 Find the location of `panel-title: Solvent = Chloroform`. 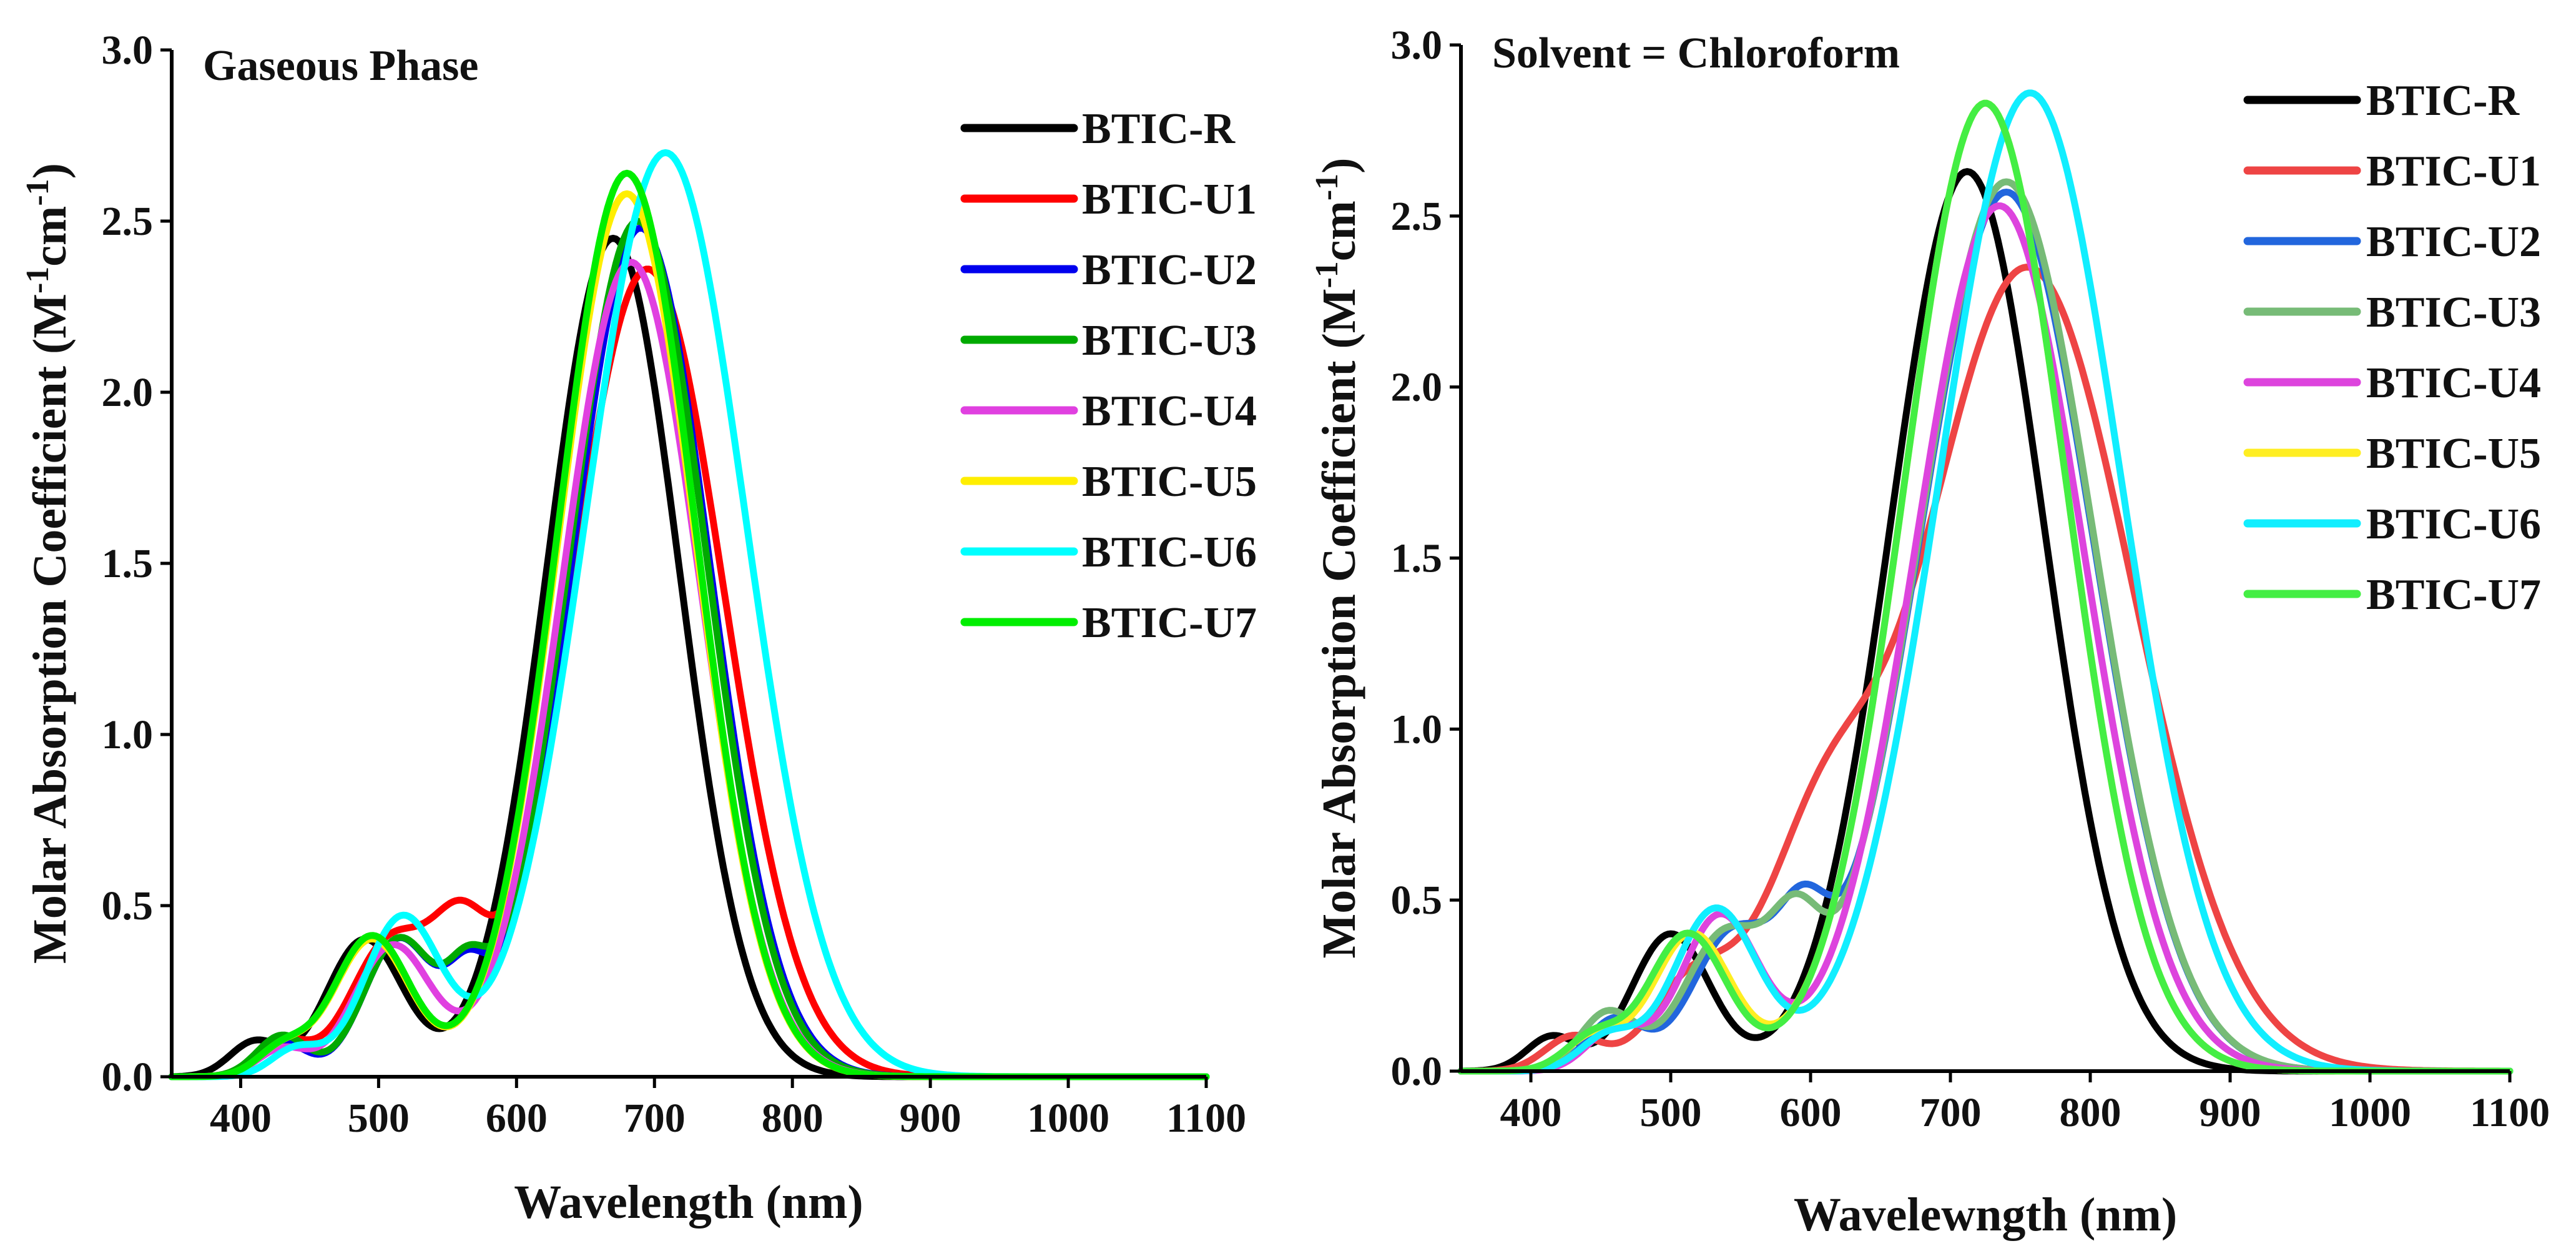

panel-title: Solvent = Chloroform is located at coordinates (1696, 53).